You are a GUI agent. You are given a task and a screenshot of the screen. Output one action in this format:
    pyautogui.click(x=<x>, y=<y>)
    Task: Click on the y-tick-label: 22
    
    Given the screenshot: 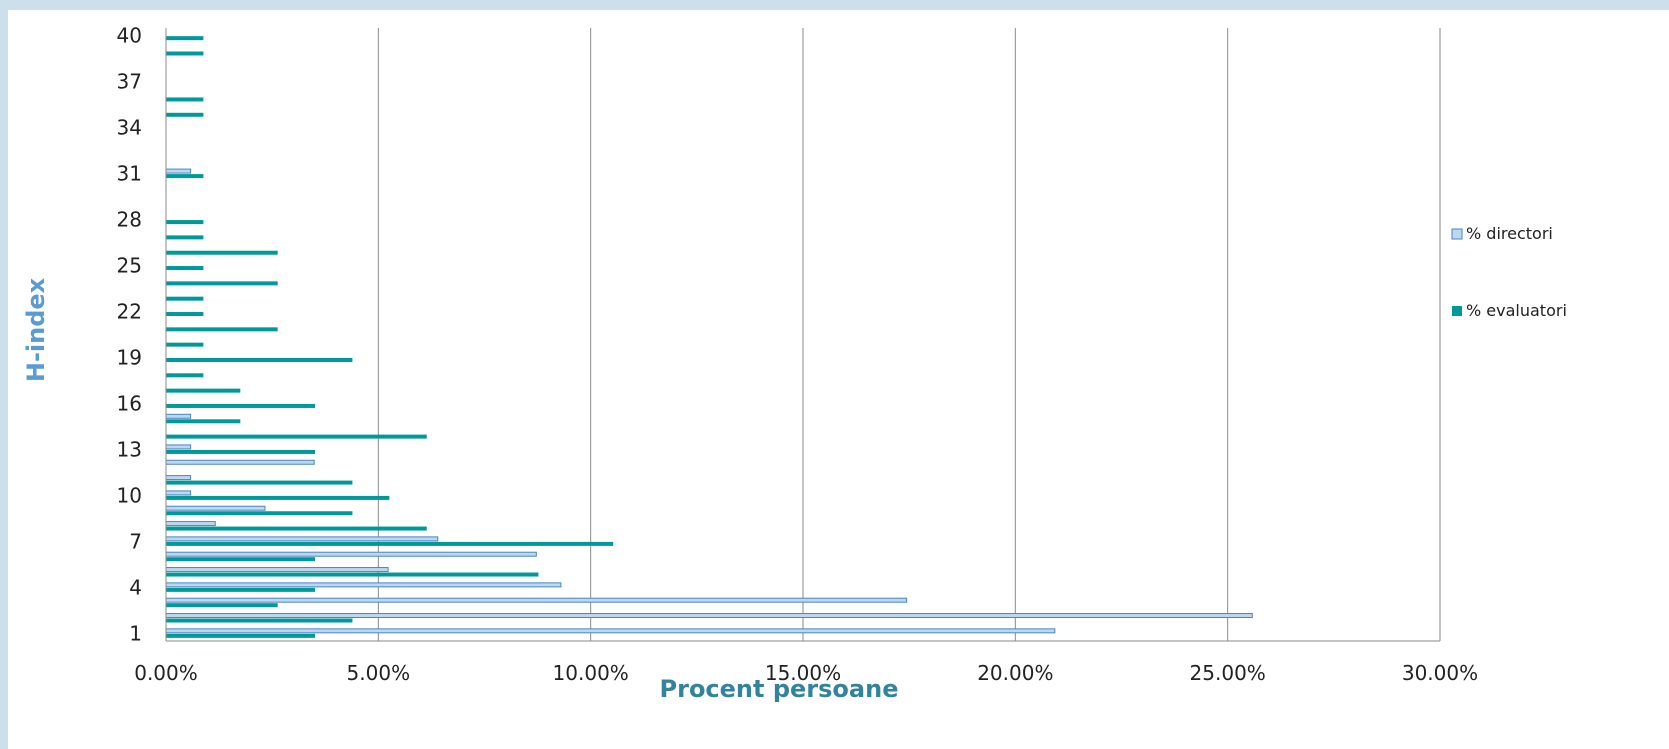 What is the action you would take?
    pyautogui.click(x=129, y=312)
    